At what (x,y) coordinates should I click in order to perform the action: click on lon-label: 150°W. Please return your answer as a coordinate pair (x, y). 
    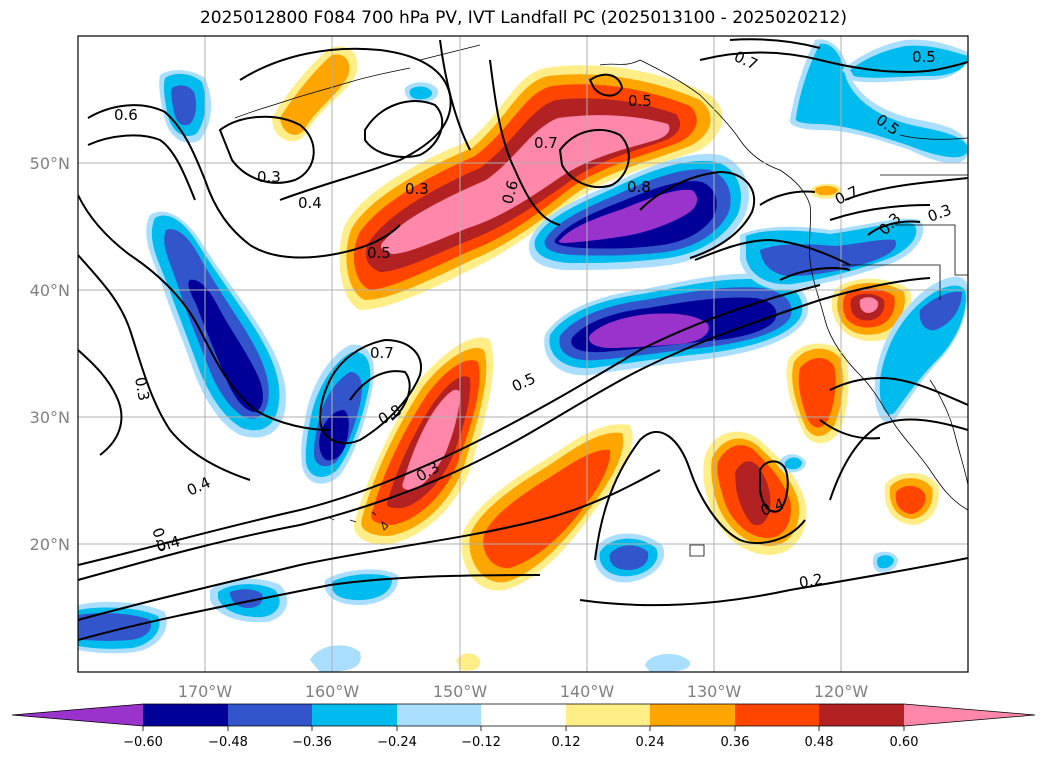
    Looking at the image, I should click on (460, 691).